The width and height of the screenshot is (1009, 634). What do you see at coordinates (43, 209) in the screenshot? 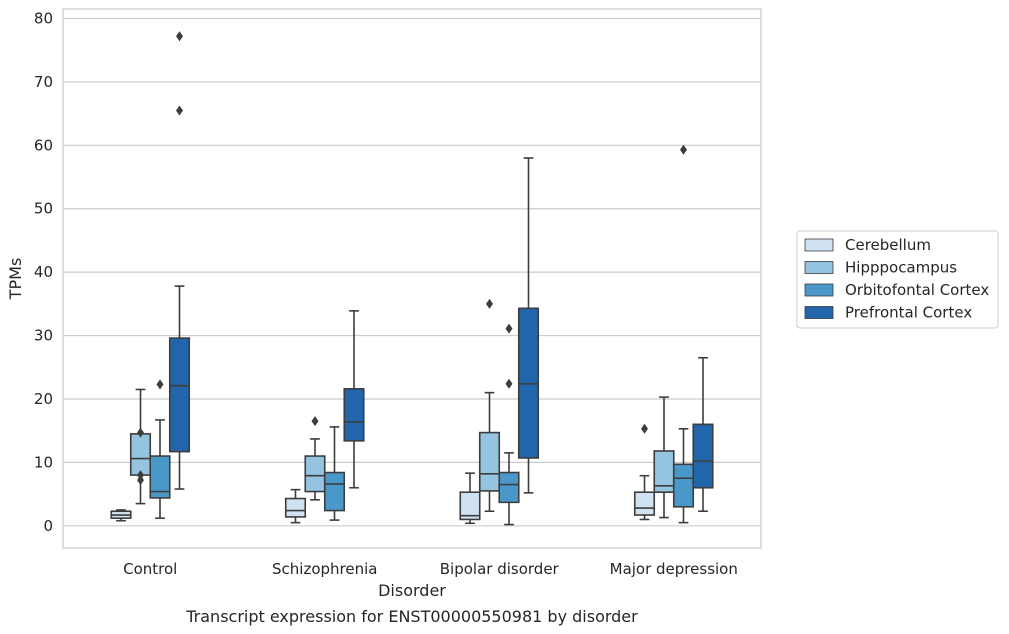
I see `y-tick-label: 50` at bounding box center [43, 209].